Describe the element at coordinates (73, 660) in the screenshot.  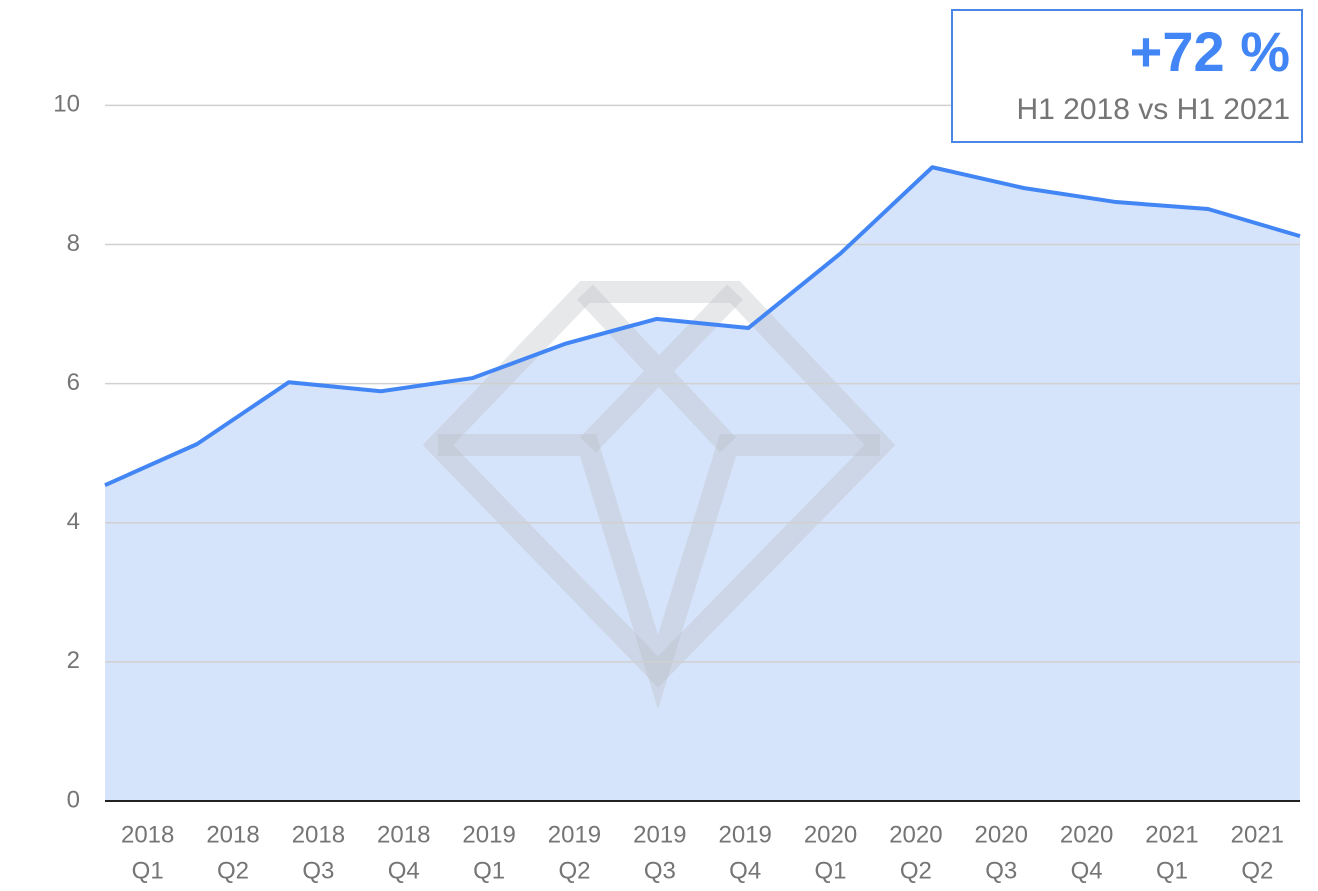
I see `y-tick-label: 2` at that location.